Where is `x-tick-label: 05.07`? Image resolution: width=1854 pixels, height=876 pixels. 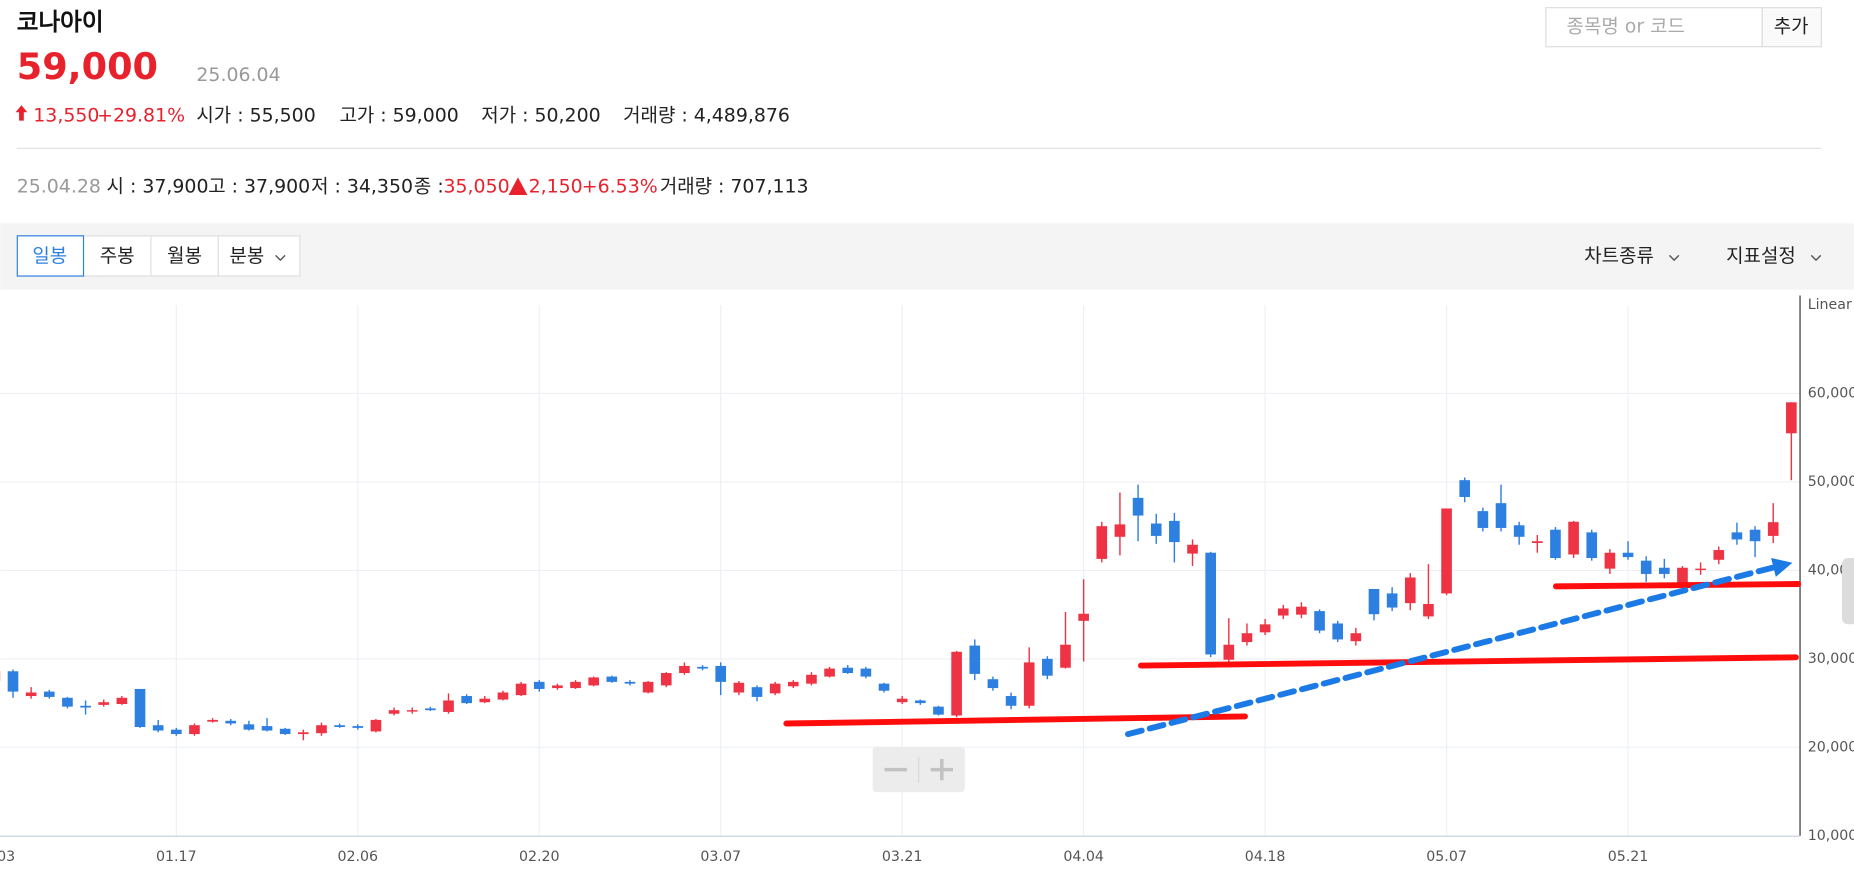 x-tick-label: 05.07 is located at coordinates (1446, 857).